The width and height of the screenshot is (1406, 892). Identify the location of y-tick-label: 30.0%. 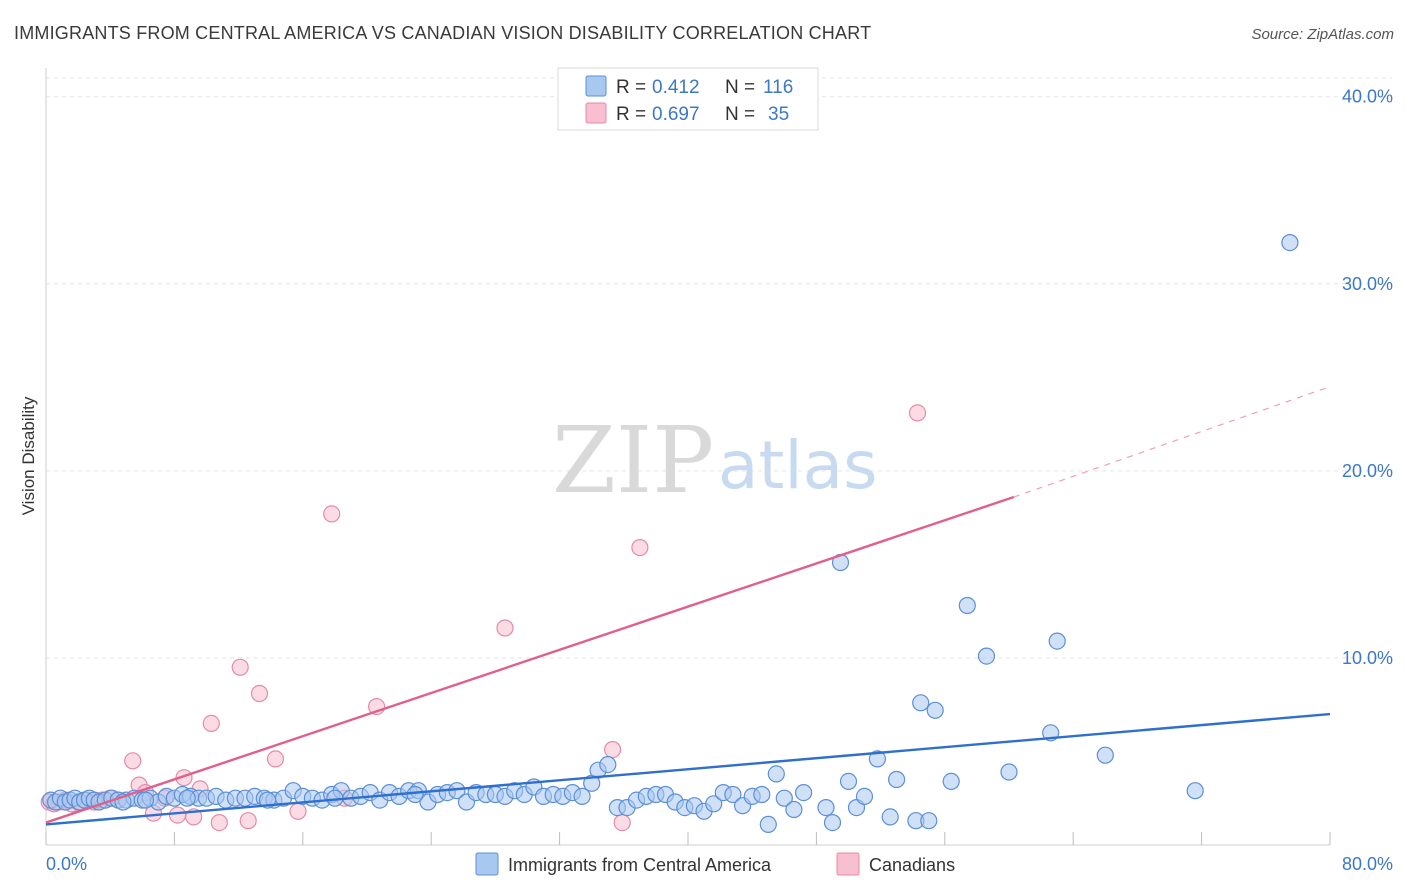
(1367, 284).